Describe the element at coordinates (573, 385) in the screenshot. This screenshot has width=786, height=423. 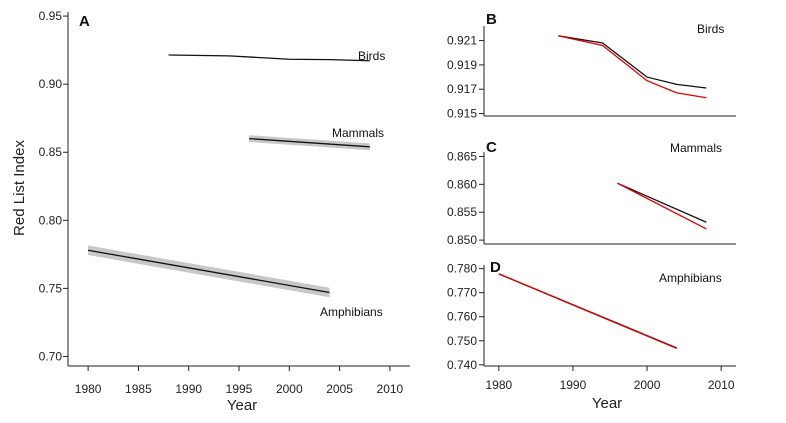
I see `panel-d-x-tick-label: 1990` at that location.